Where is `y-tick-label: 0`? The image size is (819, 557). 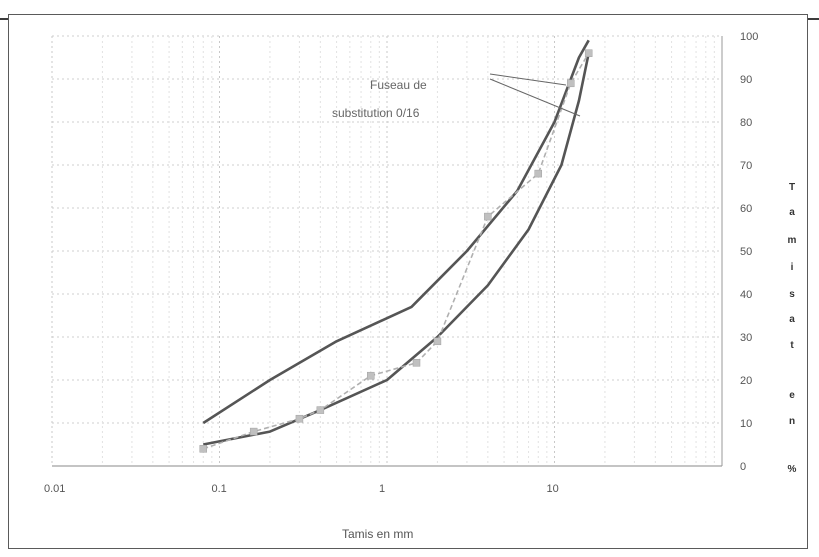 y-tick-label: 0 is located at coordinates (743, 467).